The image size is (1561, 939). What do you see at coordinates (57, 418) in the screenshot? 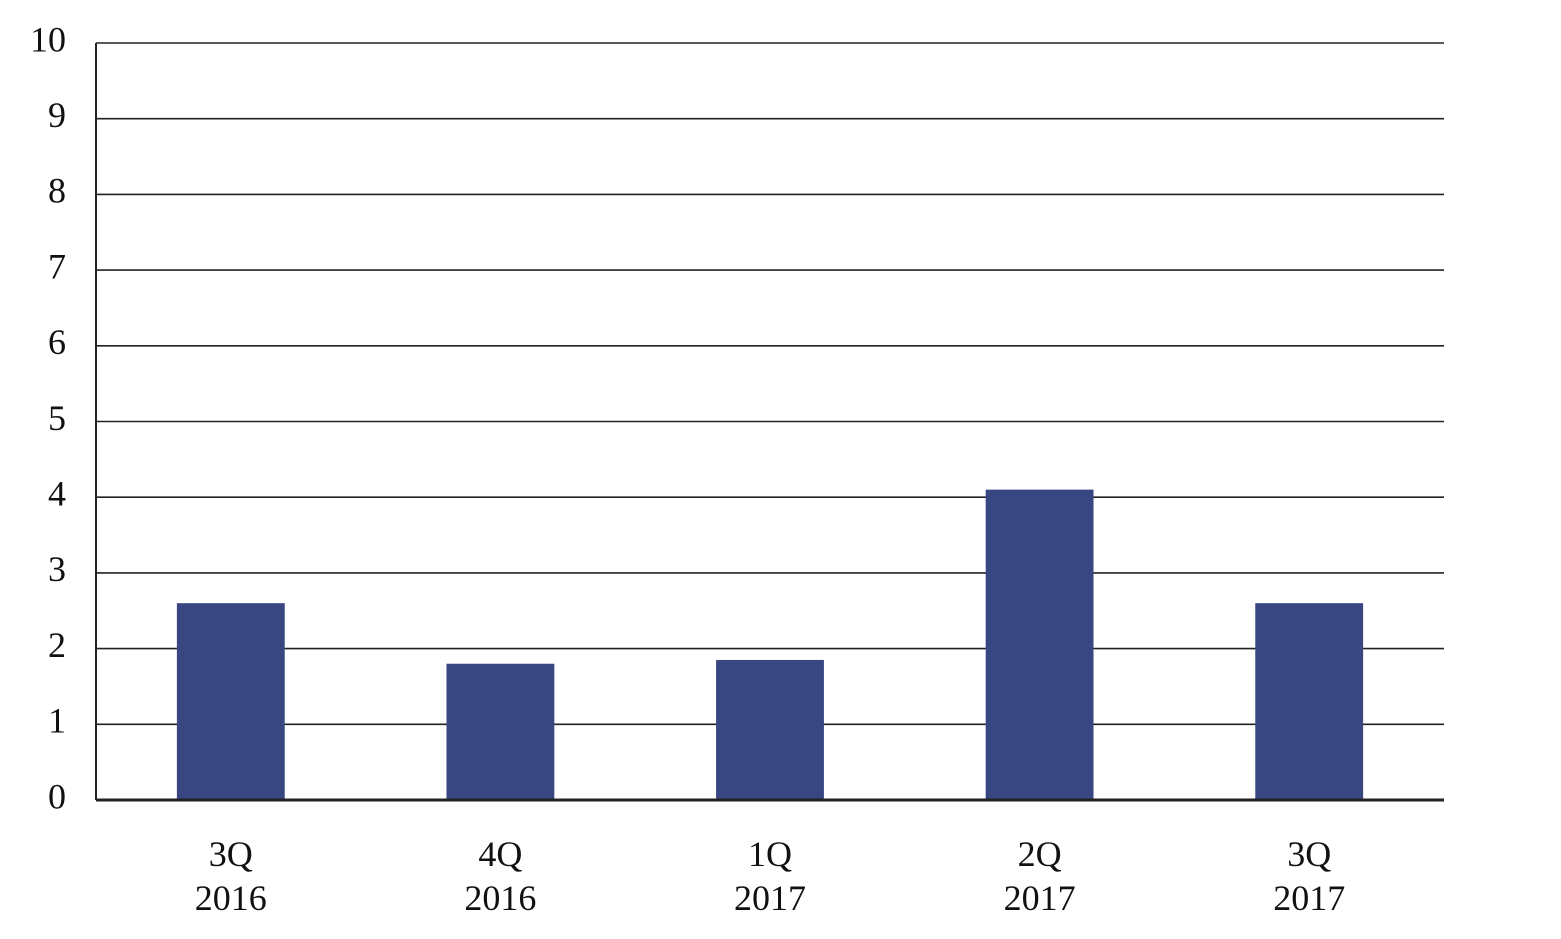
I see `y-tick-label: 5` at bounding box center [57, 418].